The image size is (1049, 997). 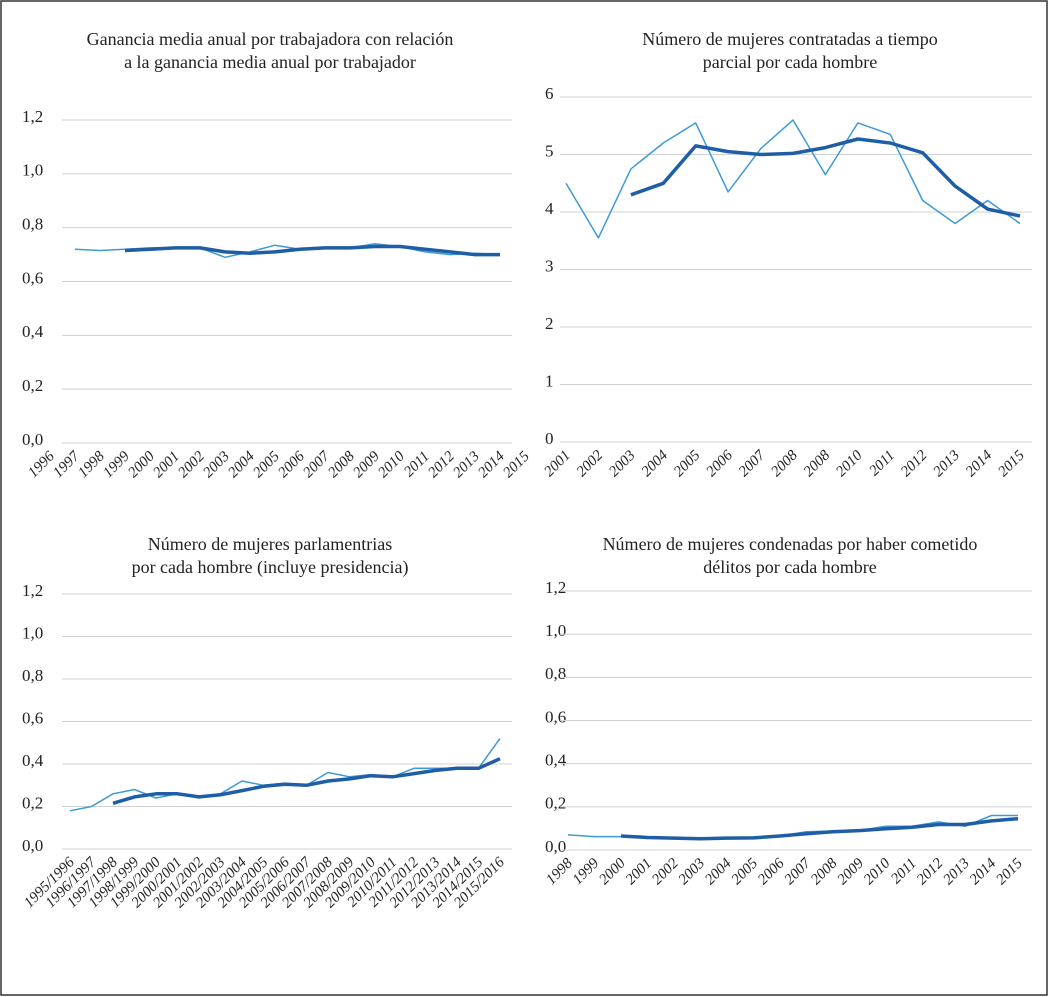 I want to click on y-tick-label: 0, so click(x=549, y=438).